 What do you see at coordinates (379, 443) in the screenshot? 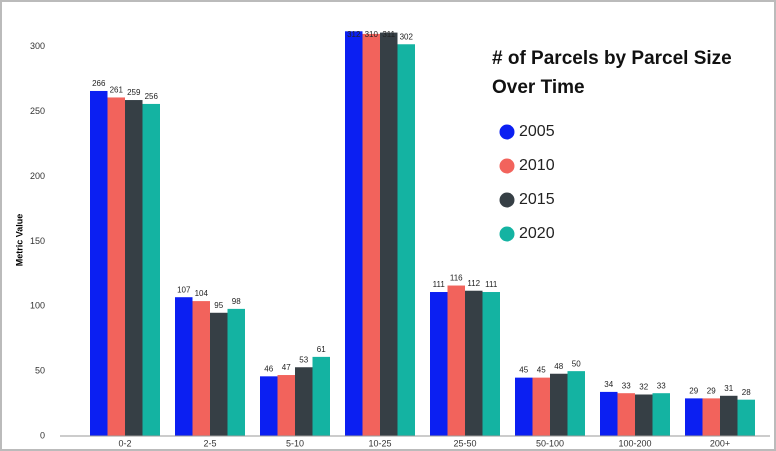
I see `x-tick-label: 10-25` at bounding box center [379, 443].